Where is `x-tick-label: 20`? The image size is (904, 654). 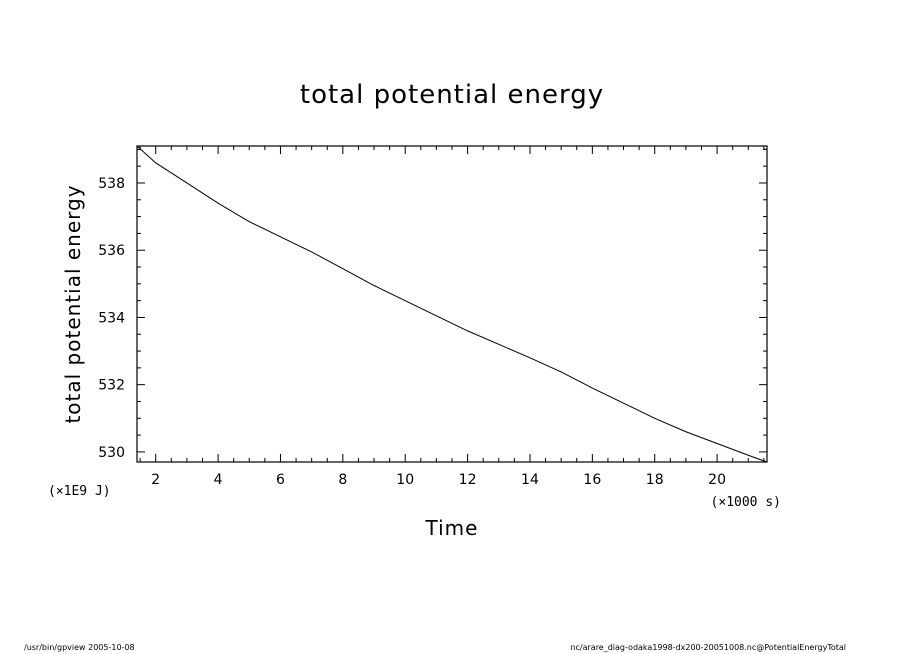
x-tick-label: 20 is located at coordinates (717, 480).